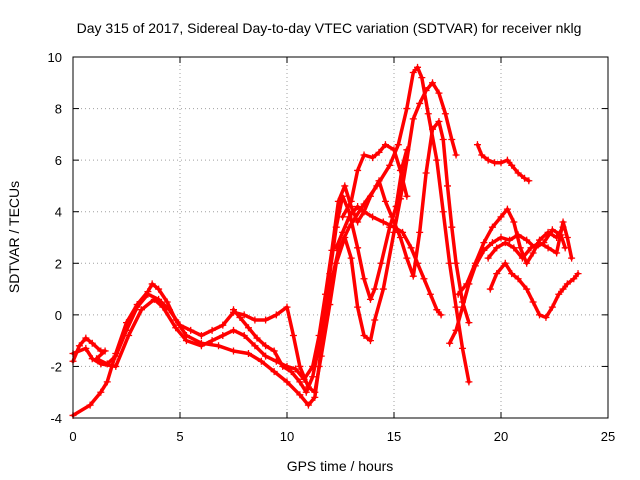 Image resolution: width=640 pixels, height=480 pixels. Describe the element at coordinates (388, 261) in the screenshot. I see `series-track-e` at that location.